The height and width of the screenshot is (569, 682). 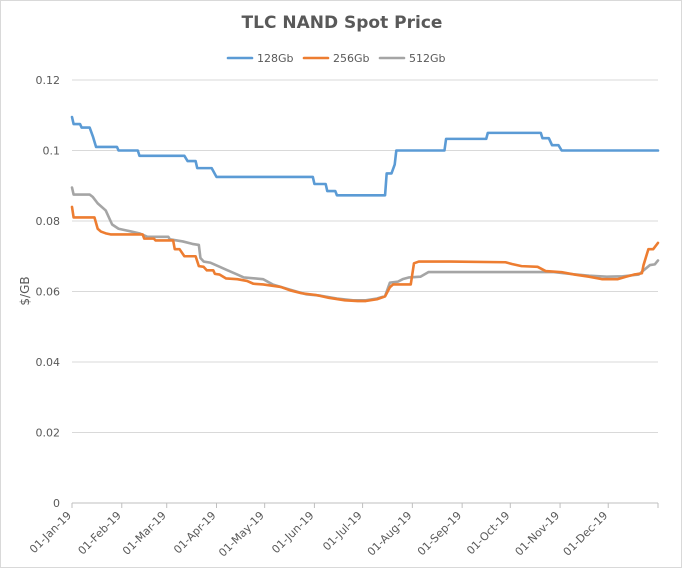 What do you see at coordinates (52, 151) in the screenshot?
I see `y-tick-label: 0.1` at bounding box center [52, 151].